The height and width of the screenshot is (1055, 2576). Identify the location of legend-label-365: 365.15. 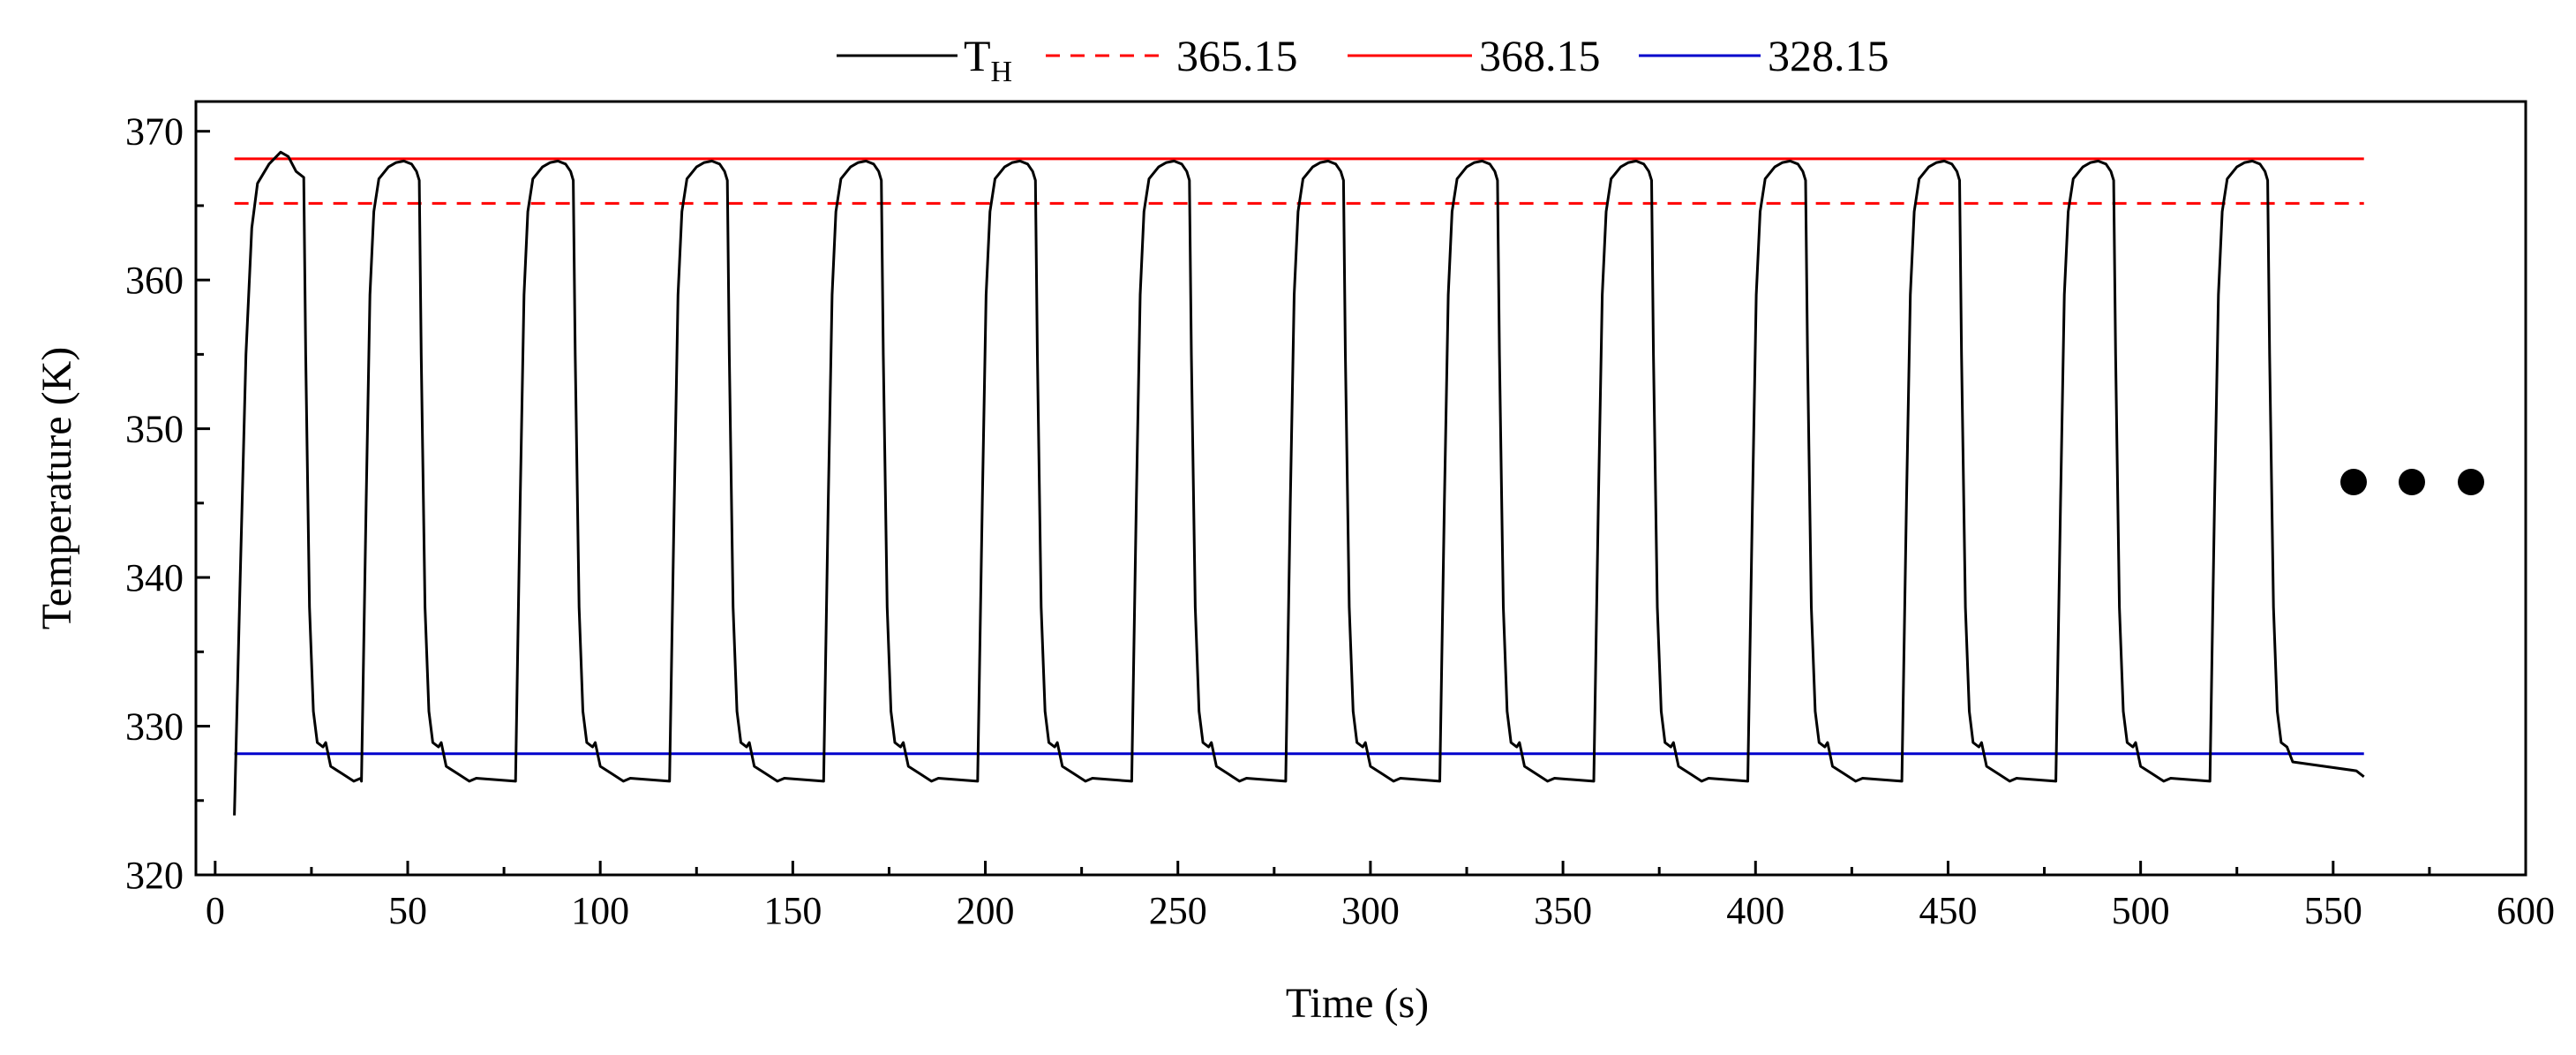
(1237, 56).